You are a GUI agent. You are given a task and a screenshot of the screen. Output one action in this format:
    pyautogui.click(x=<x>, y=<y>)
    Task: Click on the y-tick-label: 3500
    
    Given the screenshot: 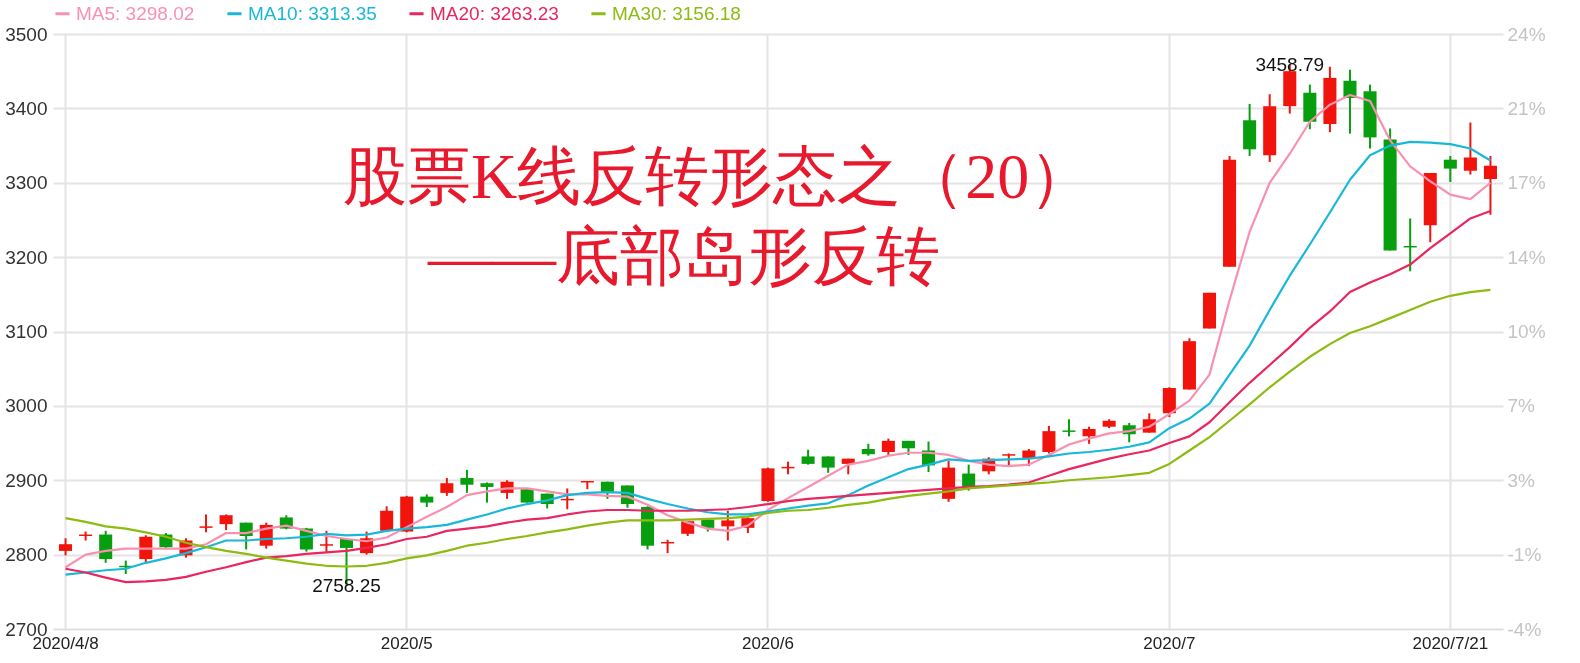 What is the action you would take?
    pyautogui.click(x=26, y=34)
    